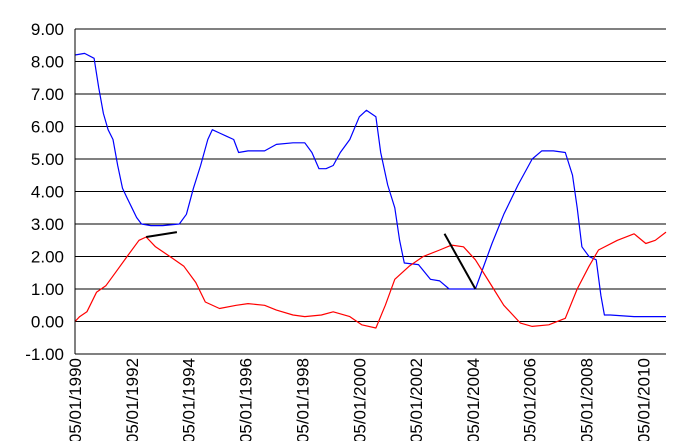  Describe the element at coordinates (189, 399) in the screenshot. I see `x-tick-label: 05/01/1994` at that location.